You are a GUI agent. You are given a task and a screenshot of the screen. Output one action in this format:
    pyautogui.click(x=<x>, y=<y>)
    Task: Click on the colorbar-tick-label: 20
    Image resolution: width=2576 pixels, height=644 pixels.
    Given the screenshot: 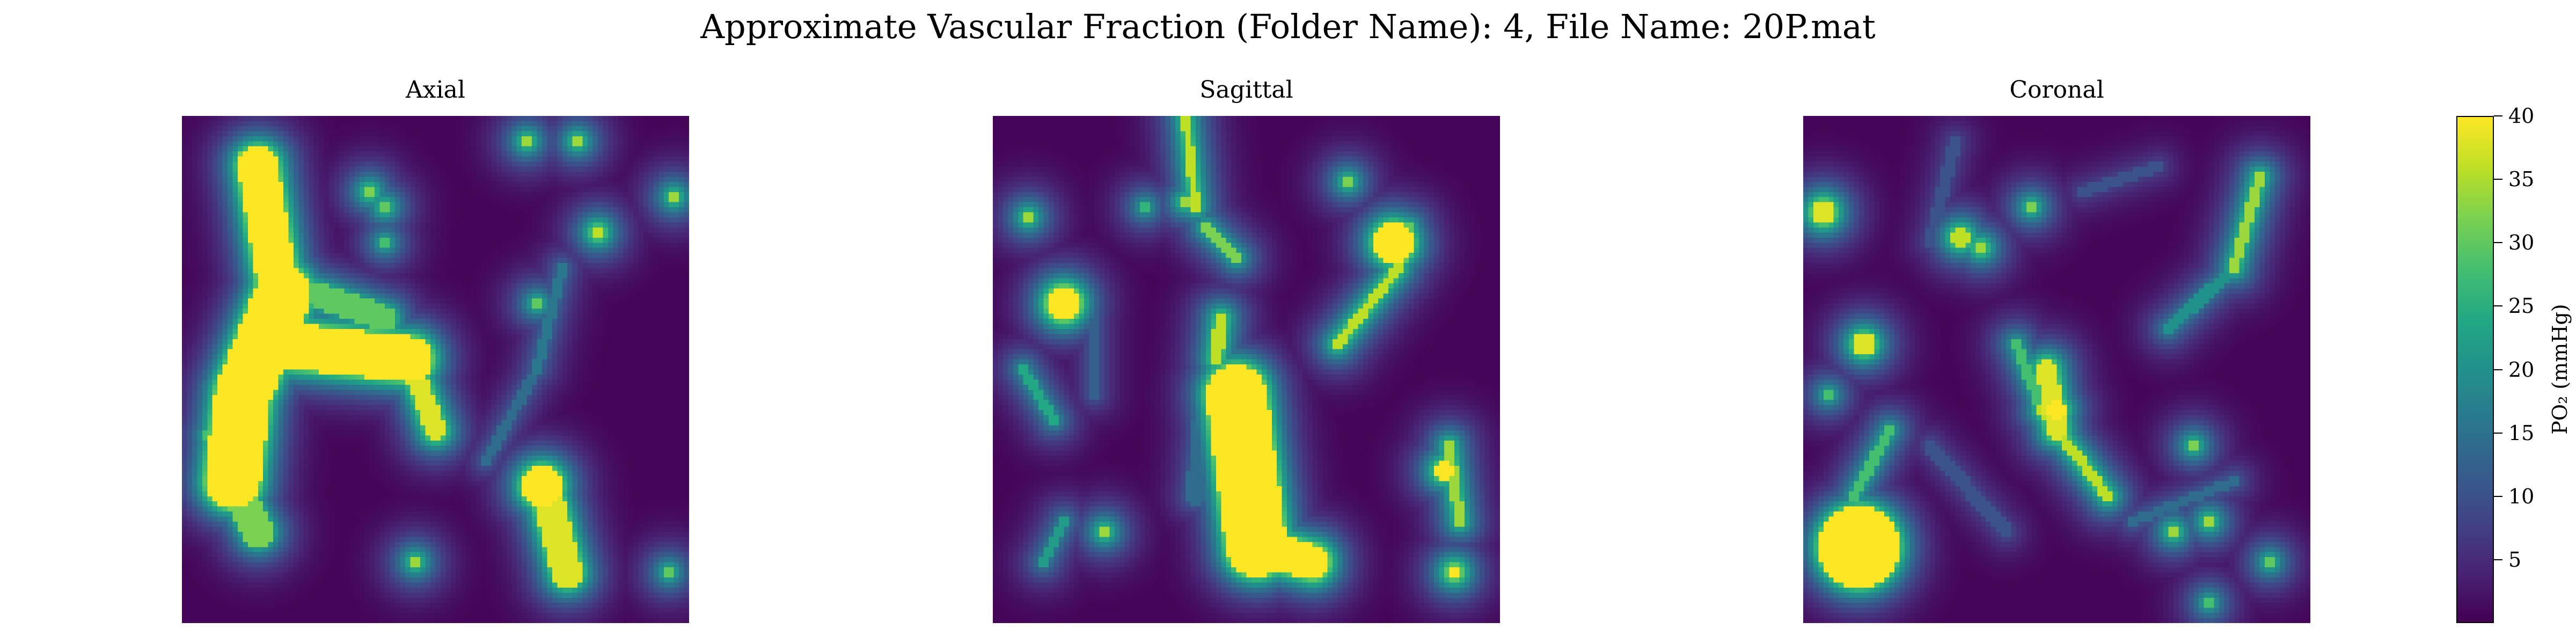 What is the action you would take?
    pyautogui.click(x=2521, y=369)
    